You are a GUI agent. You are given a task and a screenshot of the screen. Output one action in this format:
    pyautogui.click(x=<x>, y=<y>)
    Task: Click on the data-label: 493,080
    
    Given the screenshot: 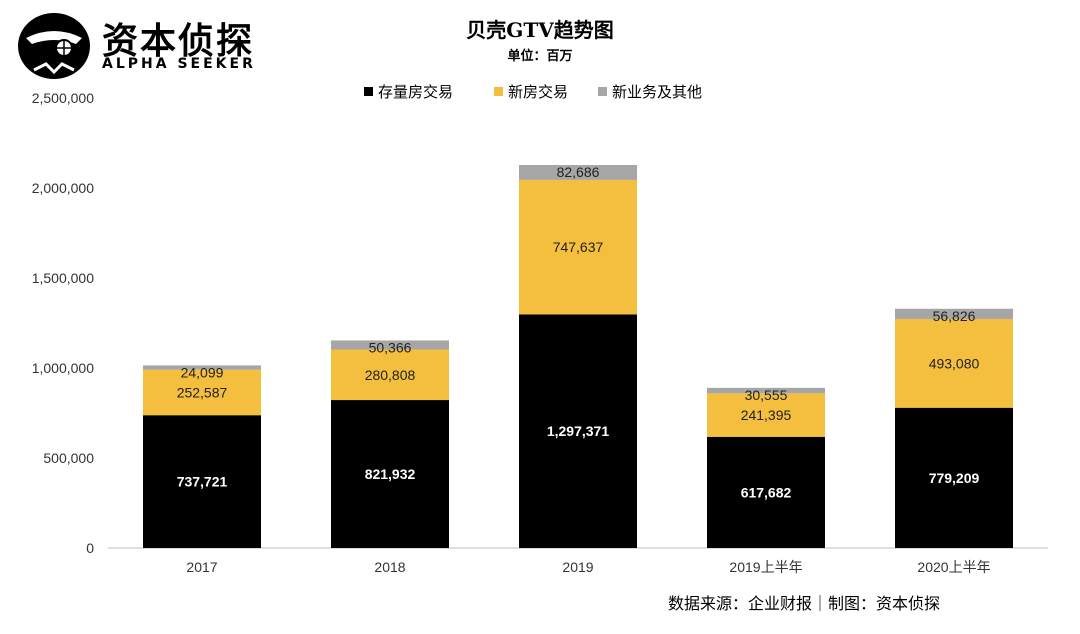 What is the action you would take?
    pyautogui.click(x=954, y=363)
    